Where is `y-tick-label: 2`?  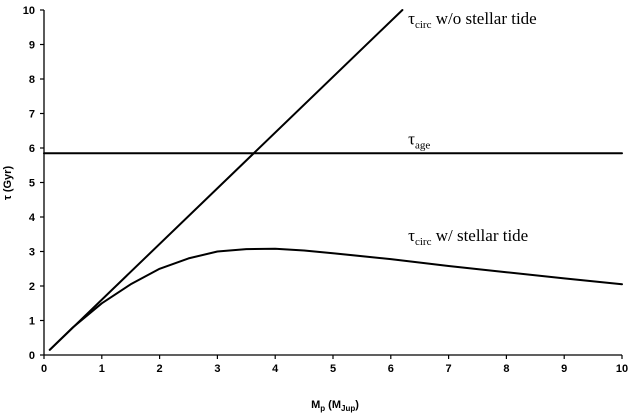
y-tick-label: 2 is located at coordinates (32, 287).